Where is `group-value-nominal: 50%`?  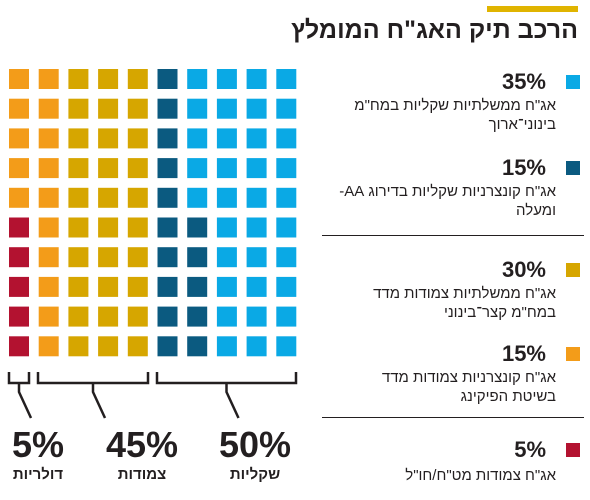
group-value-nominal: 50% is located at coordinates (255, 444).